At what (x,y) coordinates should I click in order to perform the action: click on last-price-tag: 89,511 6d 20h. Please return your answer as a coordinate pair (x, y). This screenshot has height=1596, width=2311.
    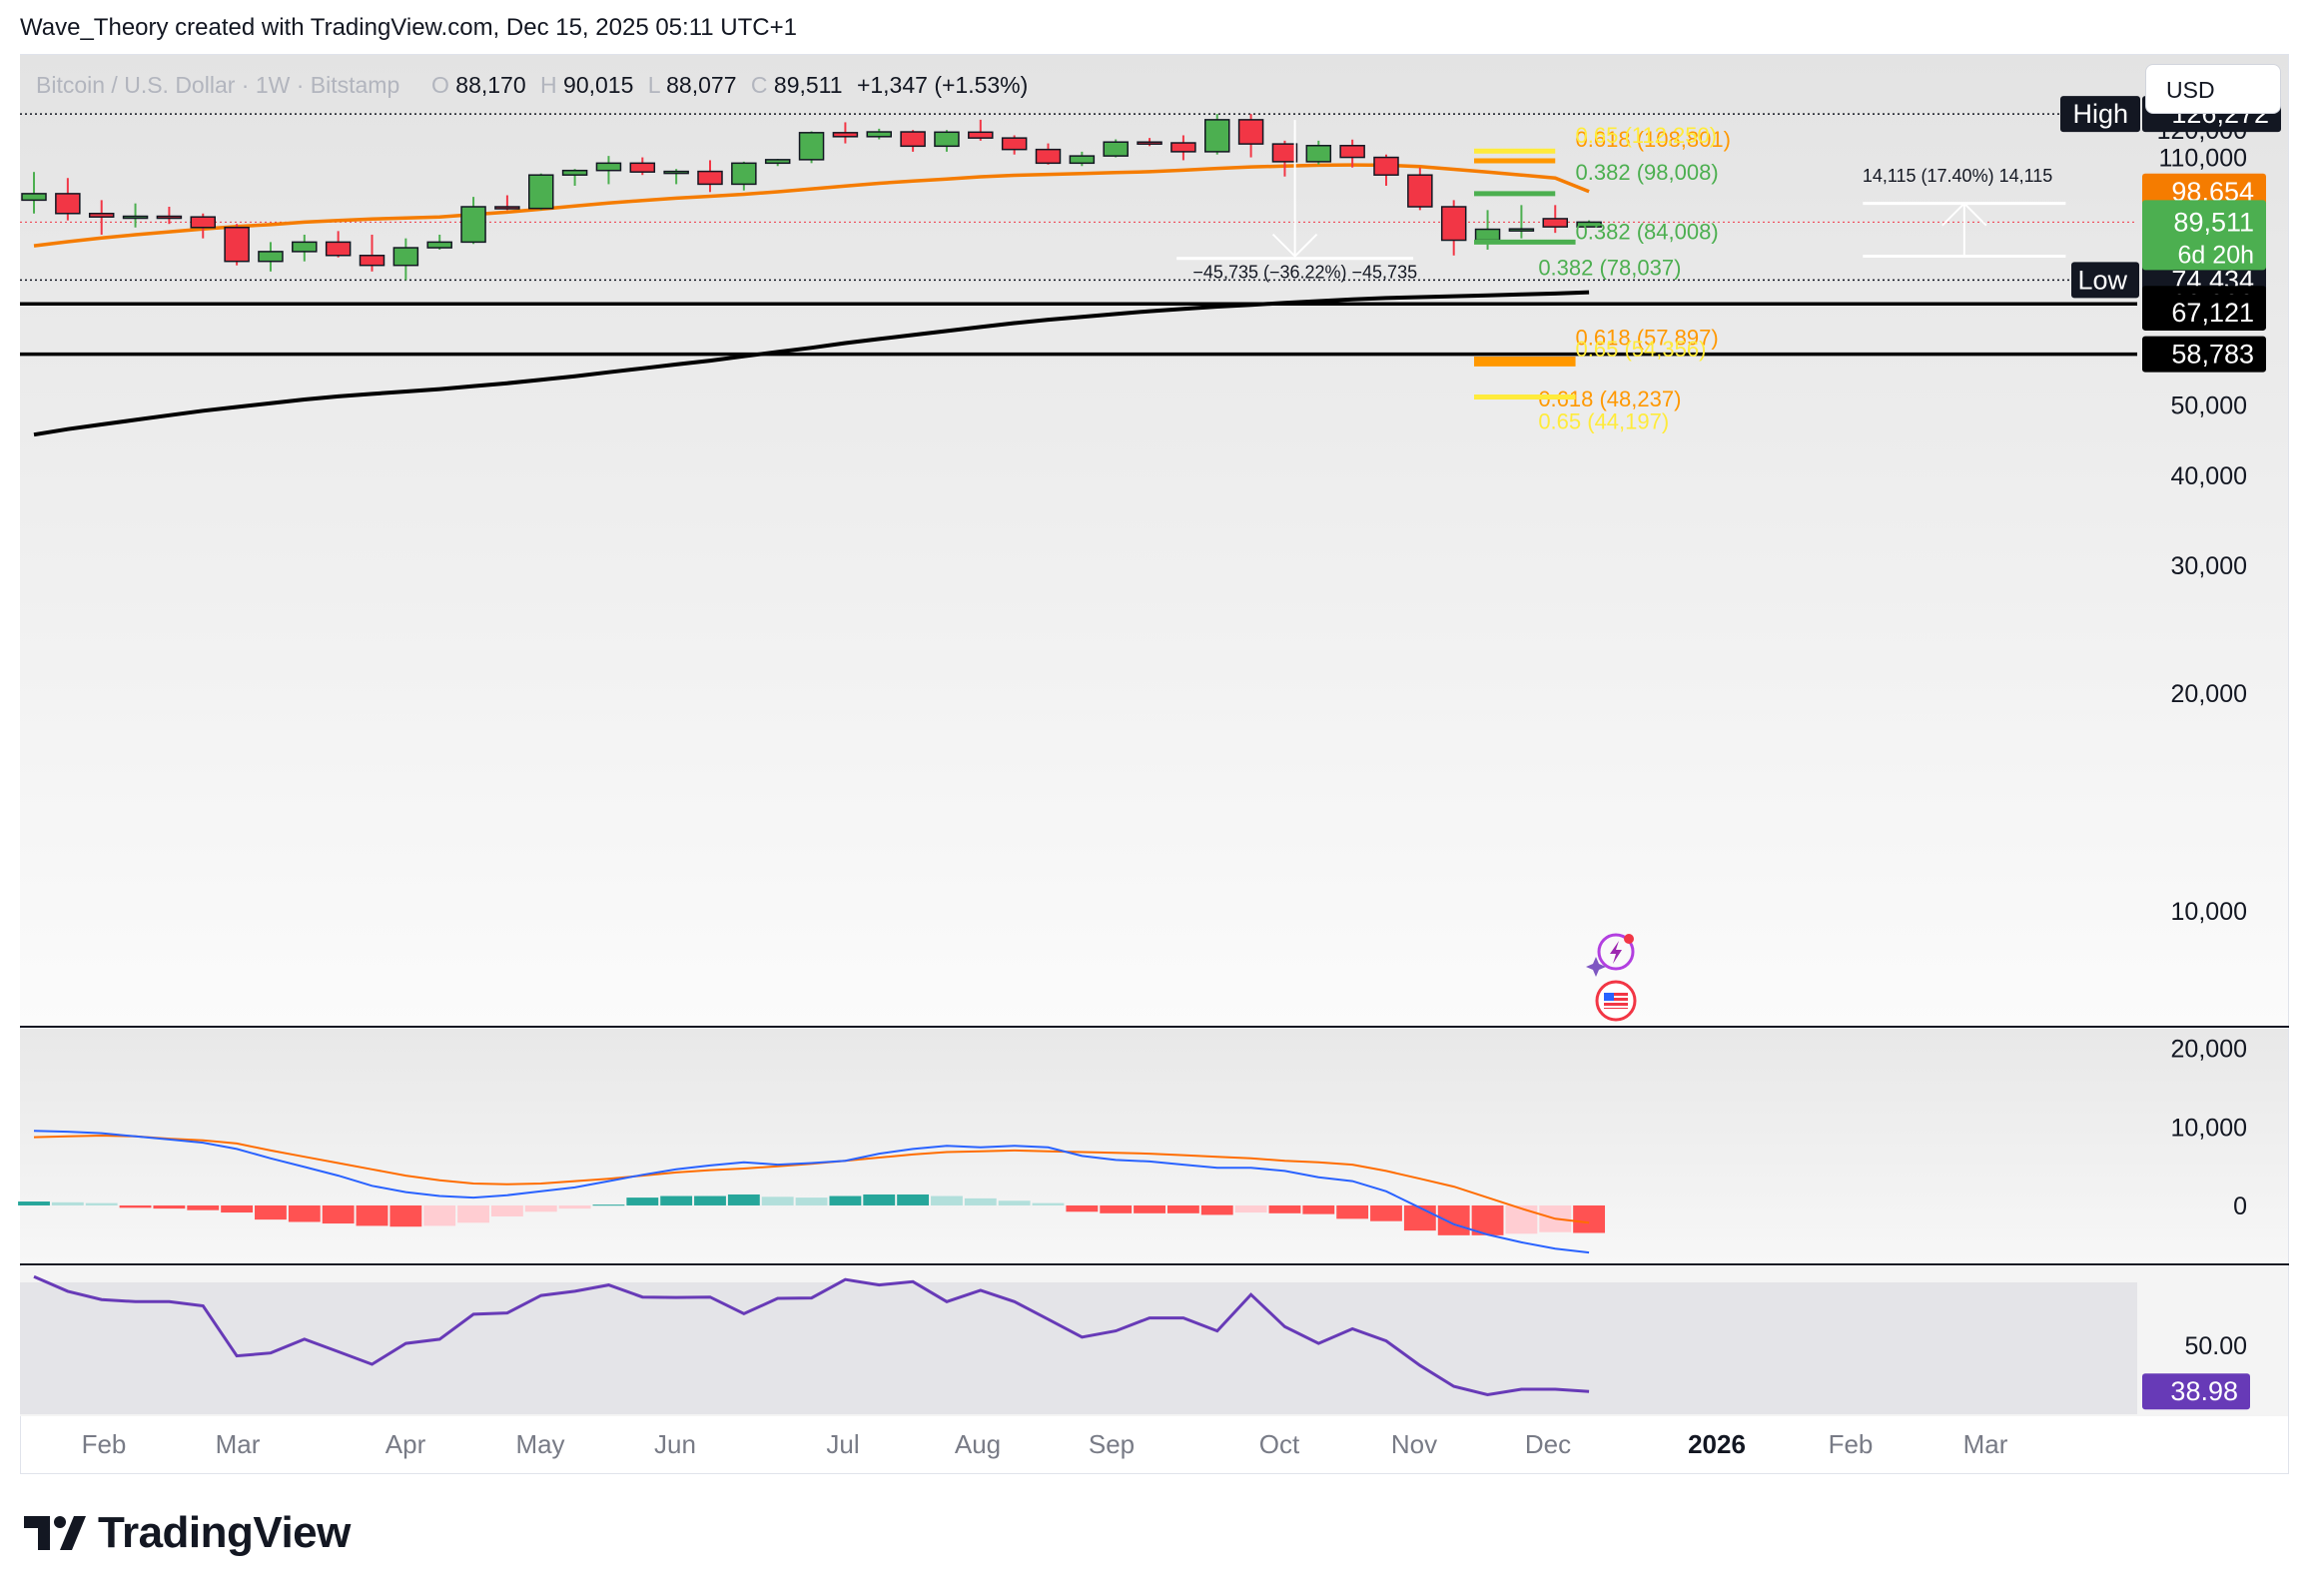
    Looking at the image, I should click on (2204, 235).